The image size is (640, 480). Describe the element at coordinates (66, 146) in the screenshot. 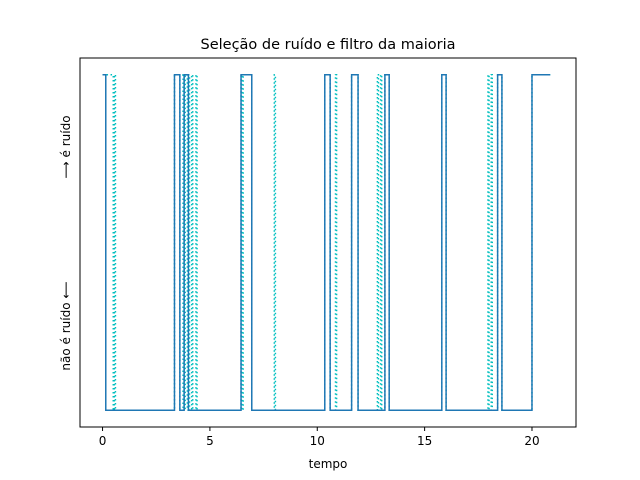

I see `y-label-is-noise: ⟶ é ruído` at that location.